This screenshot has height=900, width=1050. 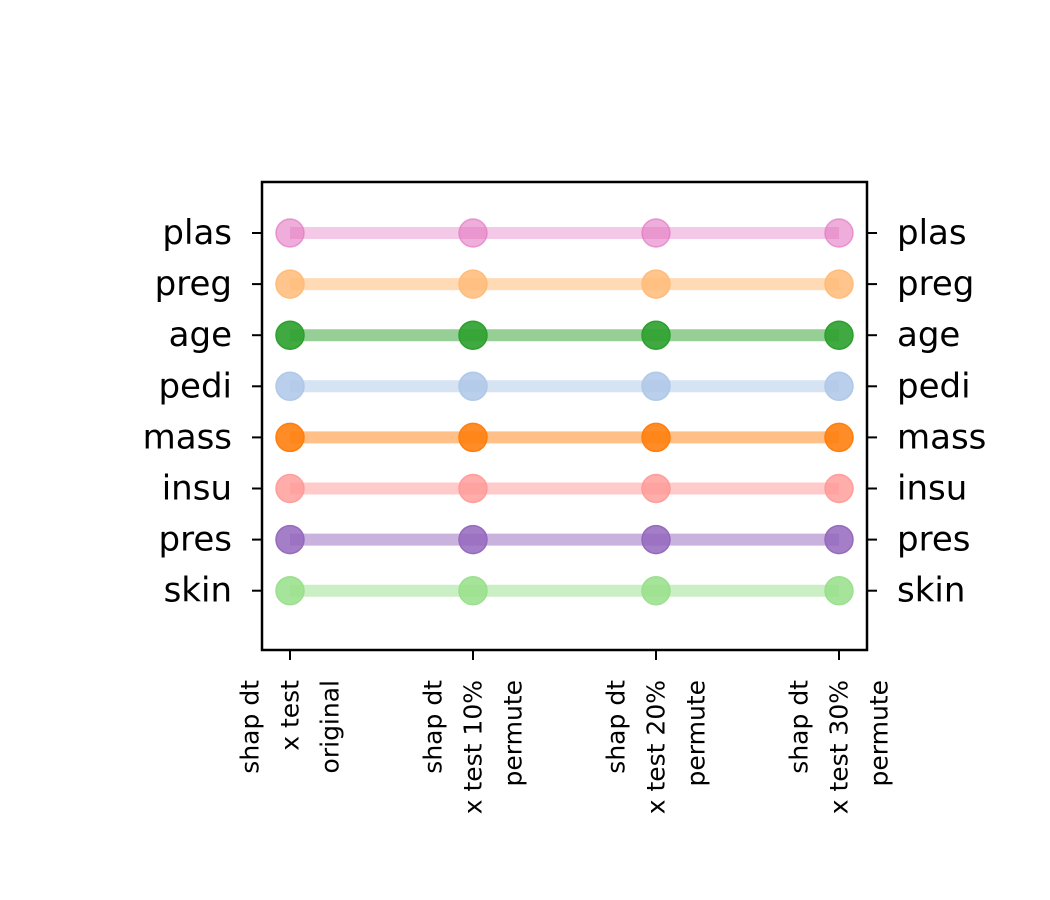 What do you see at coordinates (564, 284) in the screenshot?
I see `series-preg` at bounding box center [564, 284].